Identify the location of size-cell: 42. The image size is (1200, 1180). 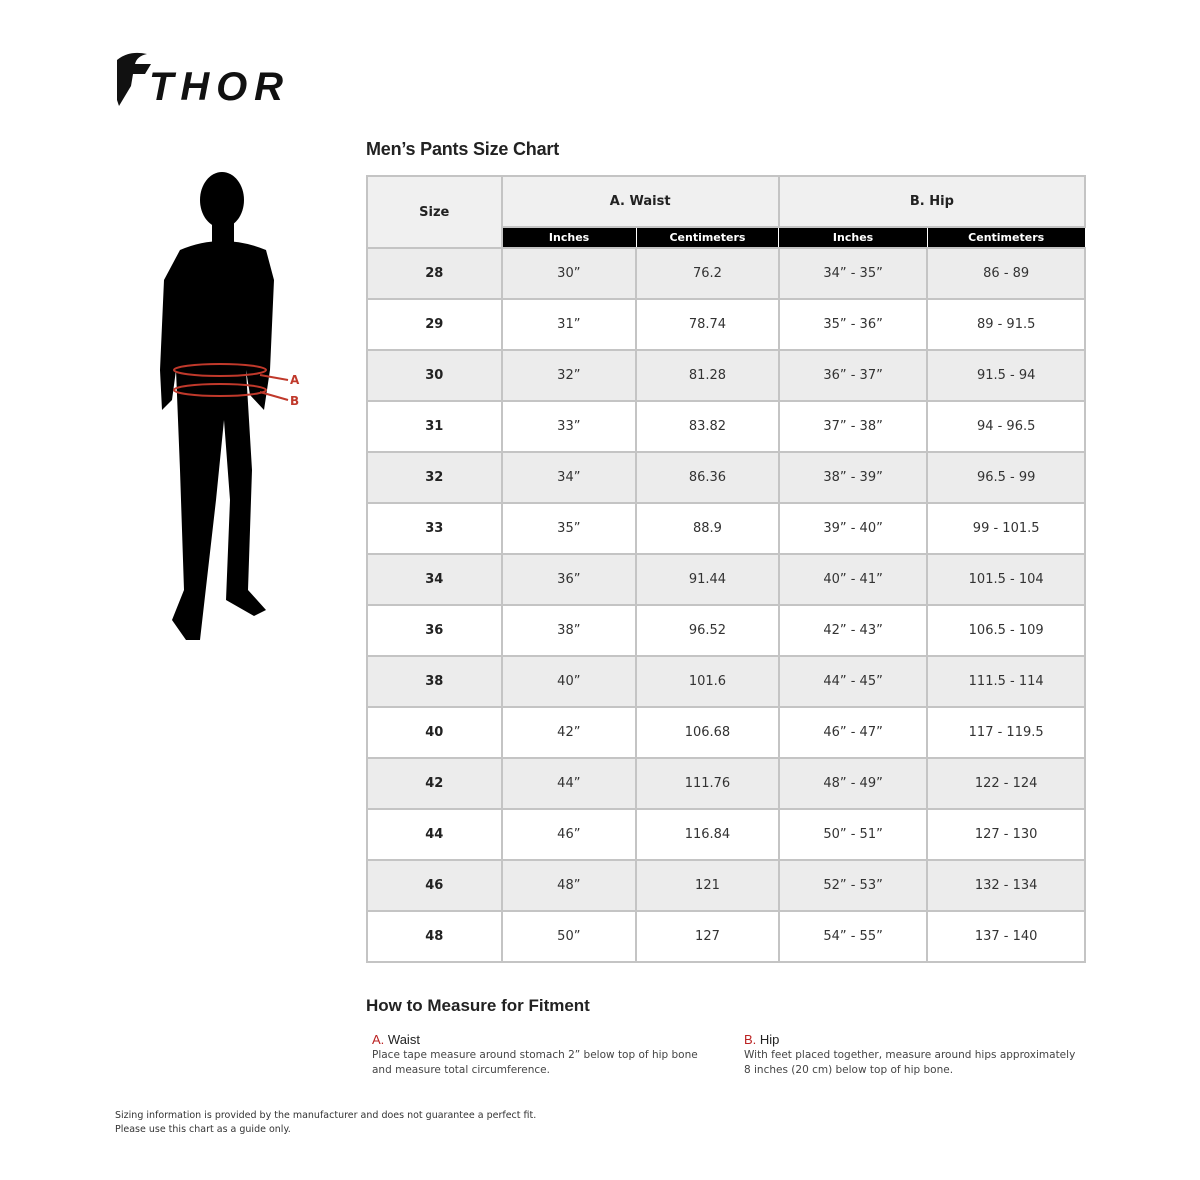
(434, 783).